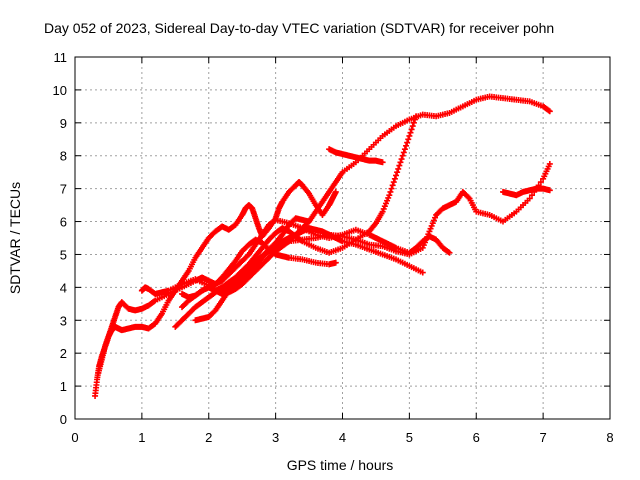 The image size is (640, 480). Describe the element at coordinates (275, 437) in the screenshot. I see `x-tick-label: 3` at that location.